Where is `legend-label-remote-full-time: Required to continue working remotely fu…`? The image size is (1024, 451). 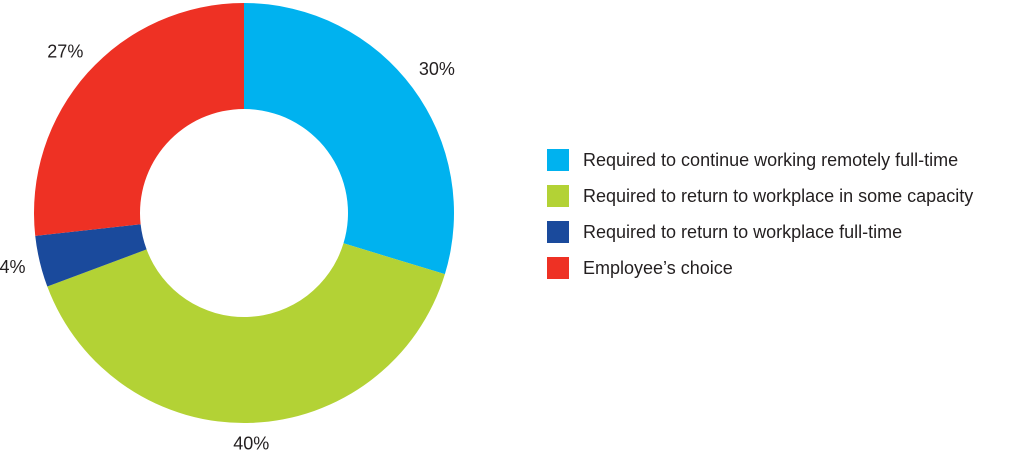 legend-label-remote-full-time: Required to continue working remotely fu… is located at coordinates (771, 159).